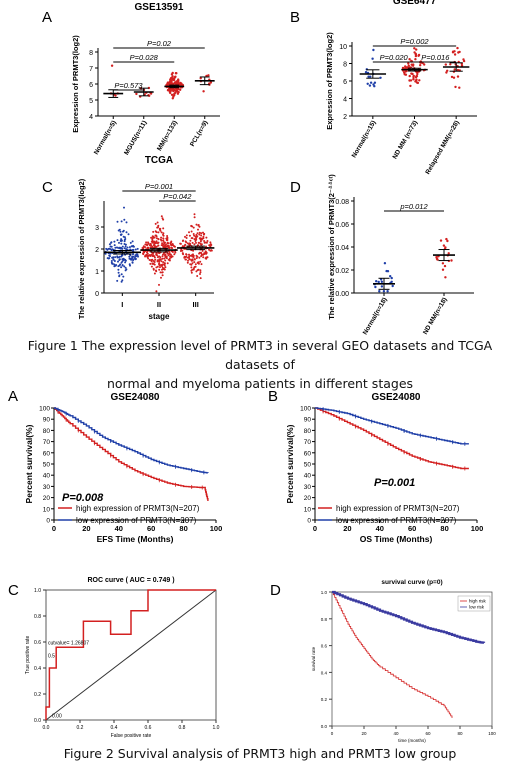 The width and height of the screenshot is (520, 773). I want to click on reference-diagonal, so click(131, 655).